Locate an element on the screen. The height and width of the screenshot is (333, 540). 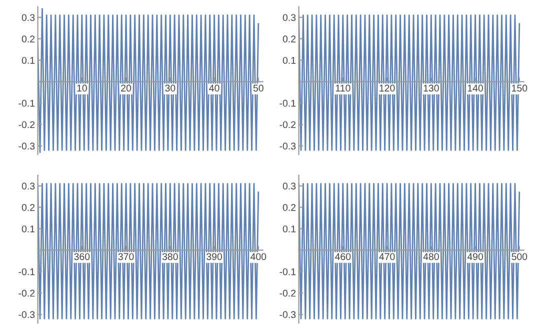
x-tick-label: 390 is located at coordinates (214, 256).